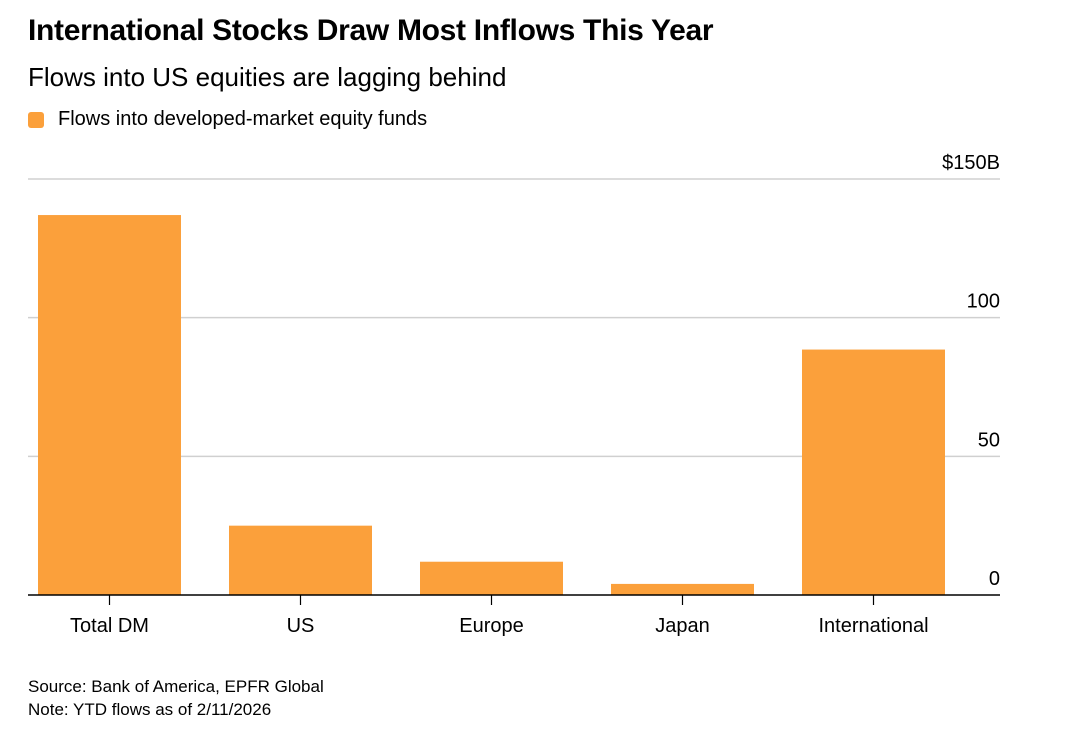 The width and height of the screenshot is (1070, 736). Describe the element at coordinates (109, 626) in the screenshot. I see `x-tick-label: Total DM` at that location.